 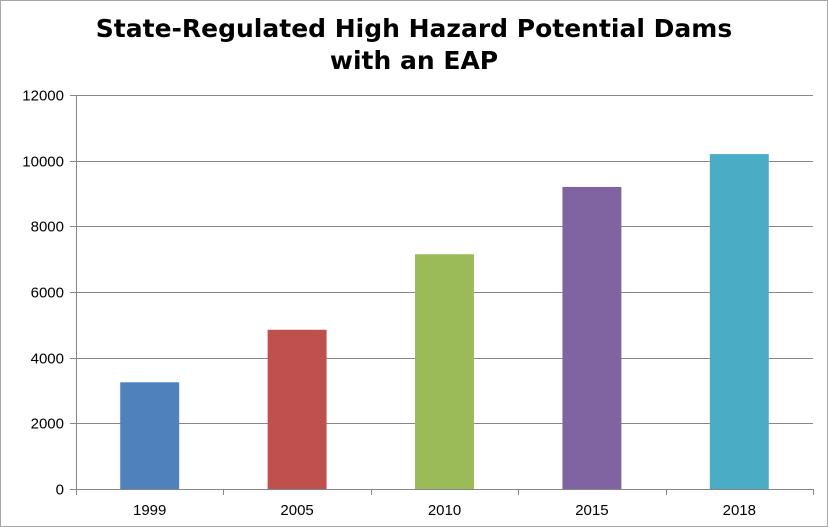 What do you see at coordinates (296, 510) in the screenshot?
I see `x-tick-label: 2005` at bounding box center [296, 510].